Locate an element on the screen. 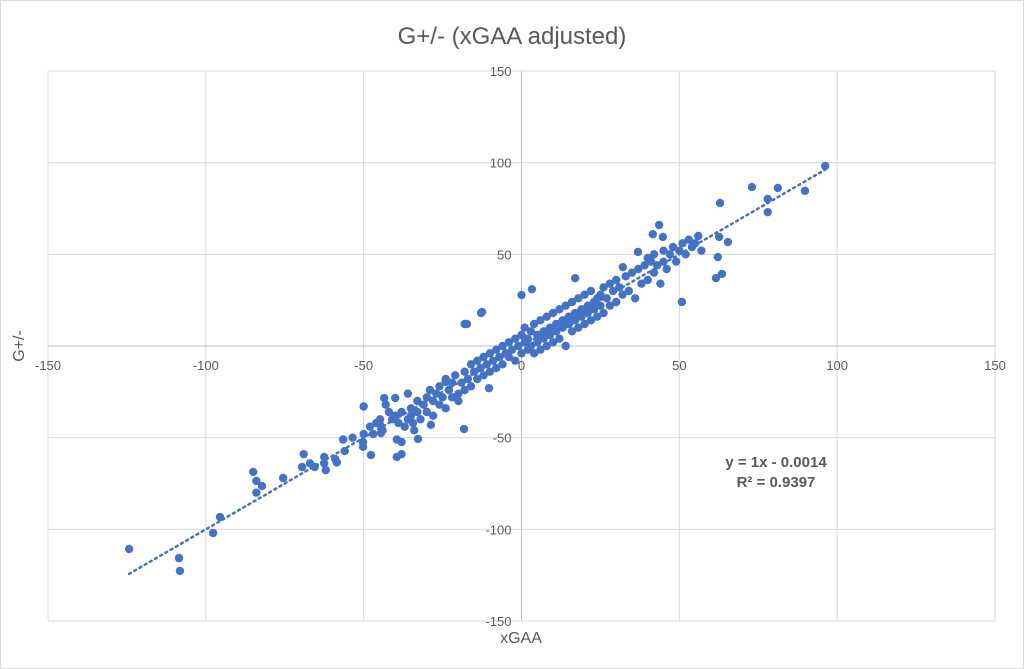 Image resolution: width=1024 pixels, height=669 pixels. y-tick-label: -150 is located at coordinates (498, 621).